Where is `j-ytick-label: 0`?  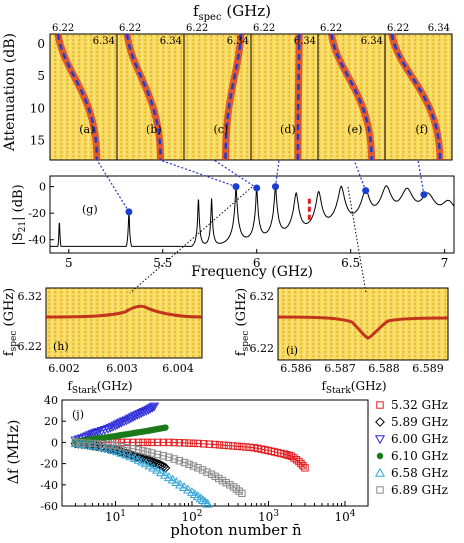
j-ytick-label: 0 is located at coordinates (54, 442).